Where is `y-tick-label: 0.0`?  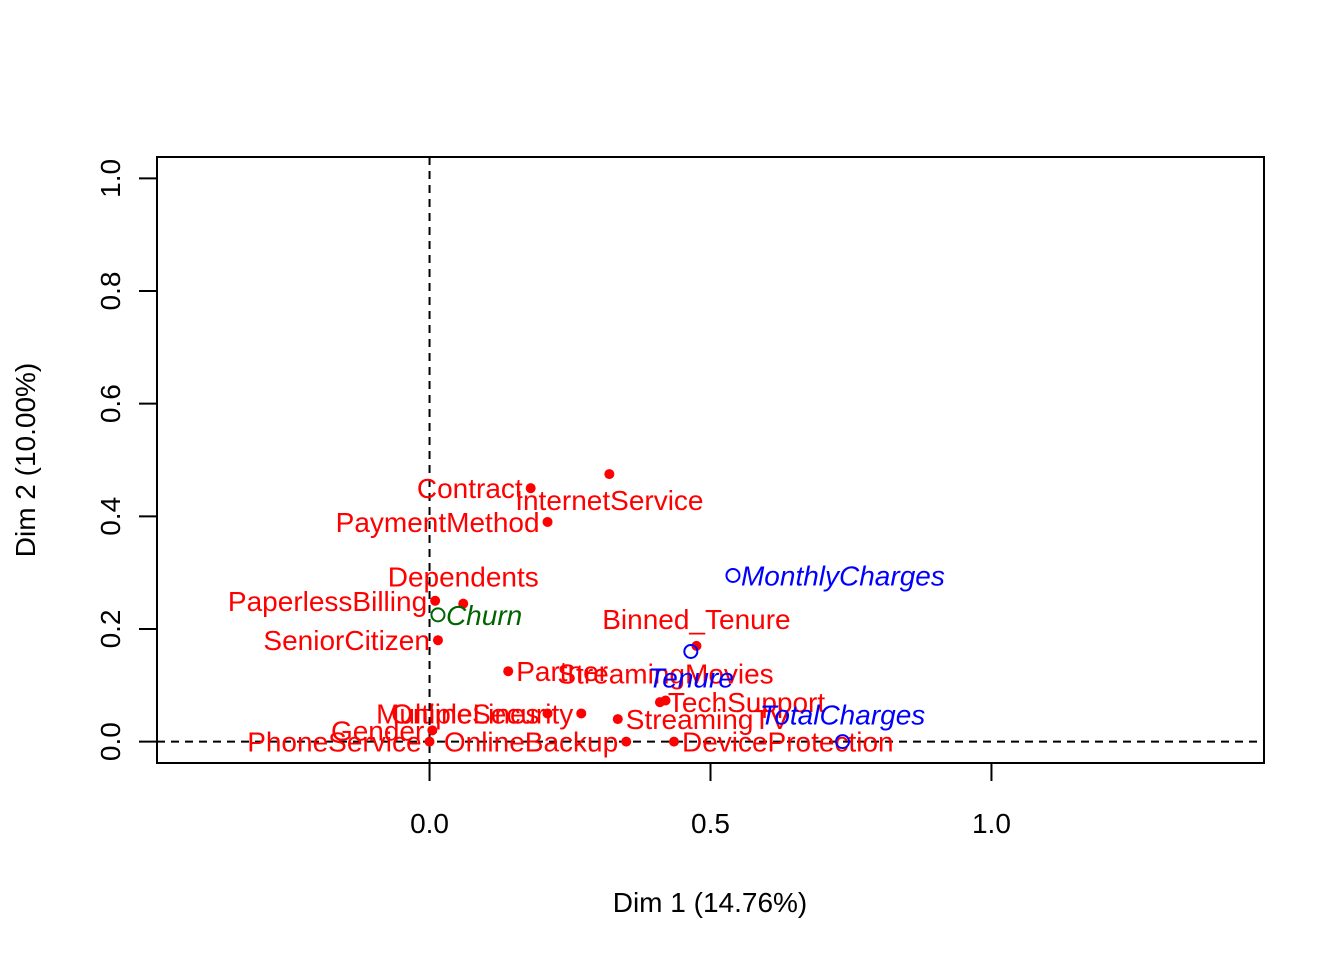
y-tick-label: 0.0 is located at coordinates (110, 741).